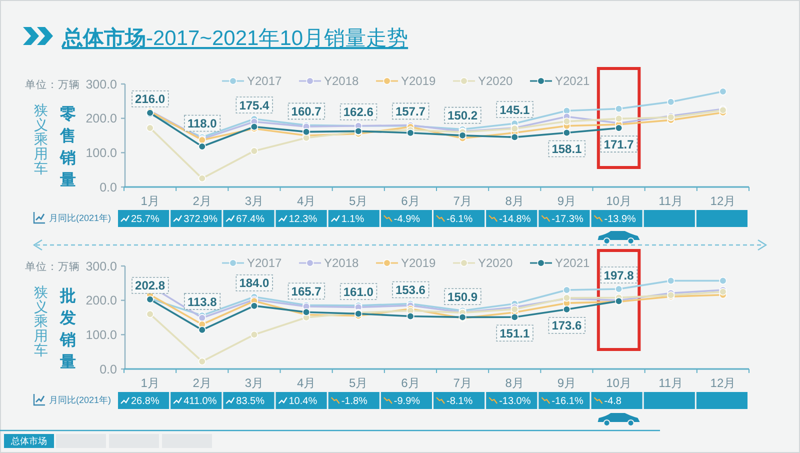 The height and width of the screenshot is (453, 800). Describe the element at coordinates (567, 325) in the screenshot. I see `data-label: 173.6` at that location.